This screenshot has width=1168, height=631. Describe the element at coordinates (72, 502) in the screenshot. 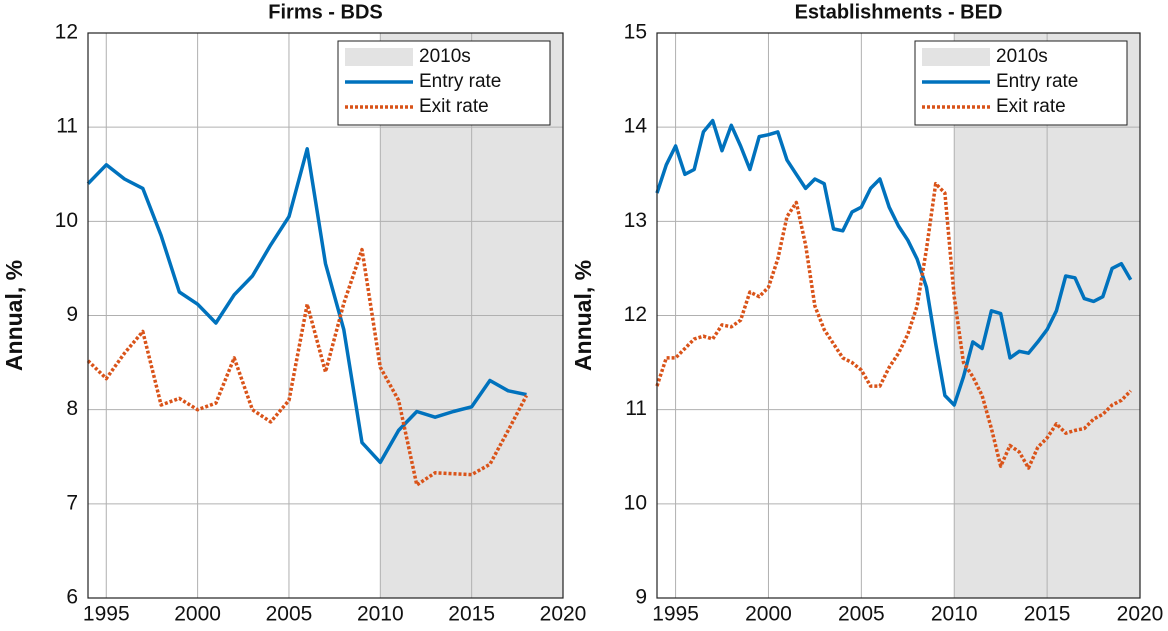

I see `y-tick-label: 7` at that location.